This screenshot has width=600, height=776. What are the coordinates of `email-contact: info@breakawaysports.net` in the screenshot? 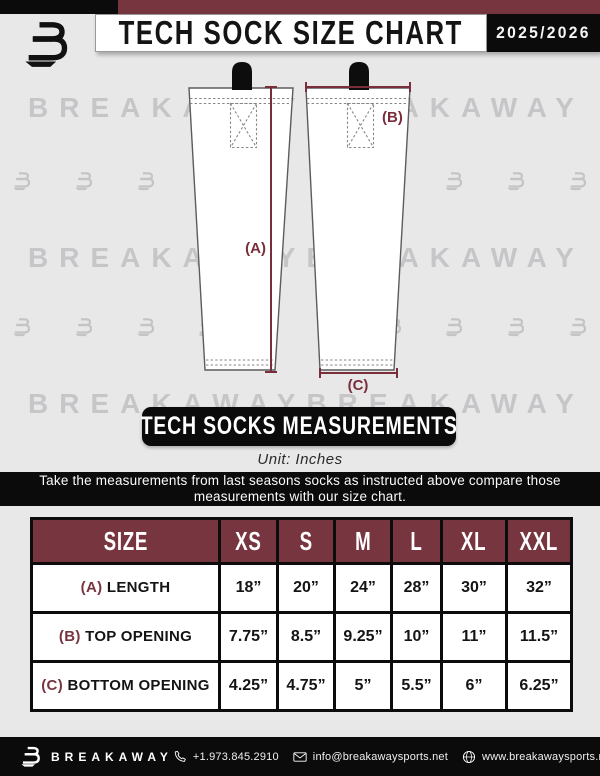 It's located at (370, 757).